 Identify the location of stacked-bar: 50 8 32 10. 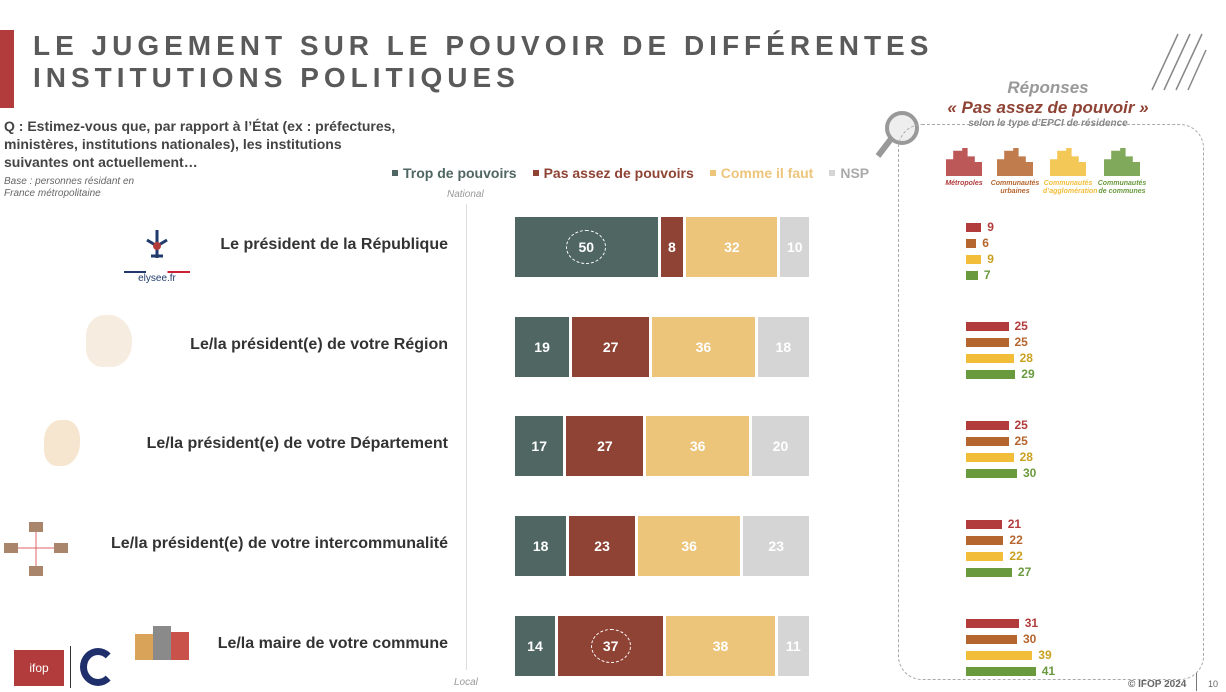
(662, 247).